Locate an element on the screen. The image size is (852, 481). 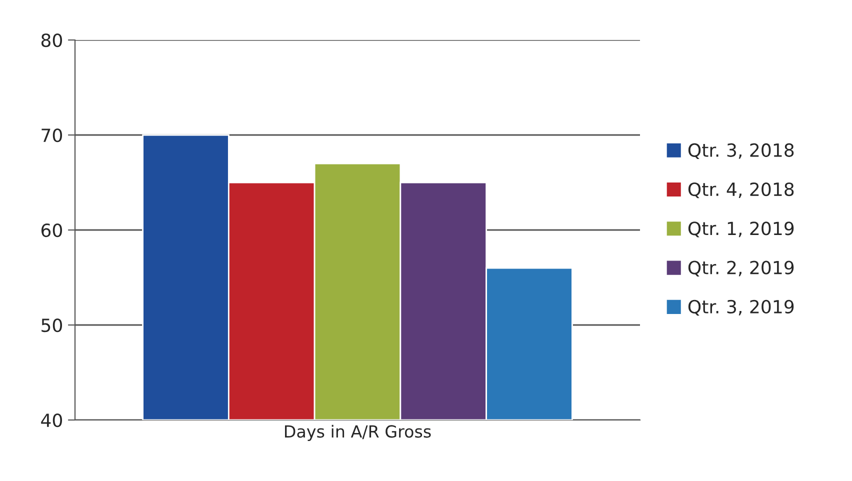
legend-label: Qtr. 2, 2019 is located at coordinates (741, 268).